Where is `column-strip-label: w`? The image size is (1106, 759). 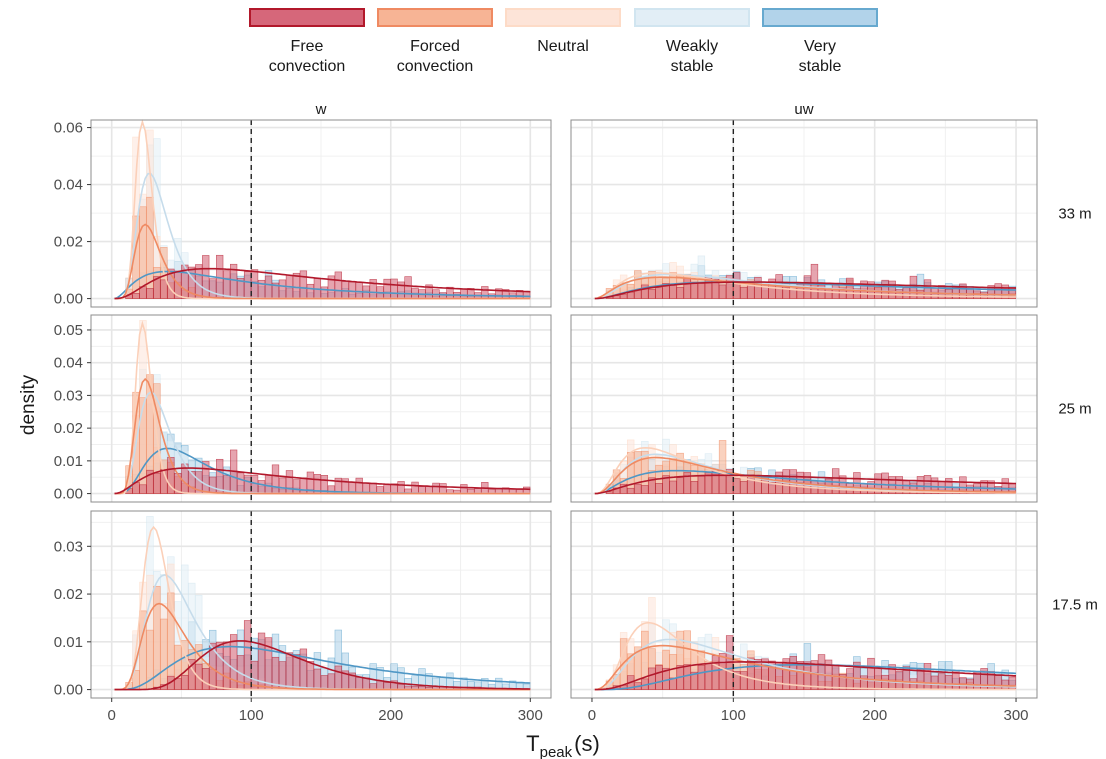 column-strip-label: w is located at coordinates (321, 109).